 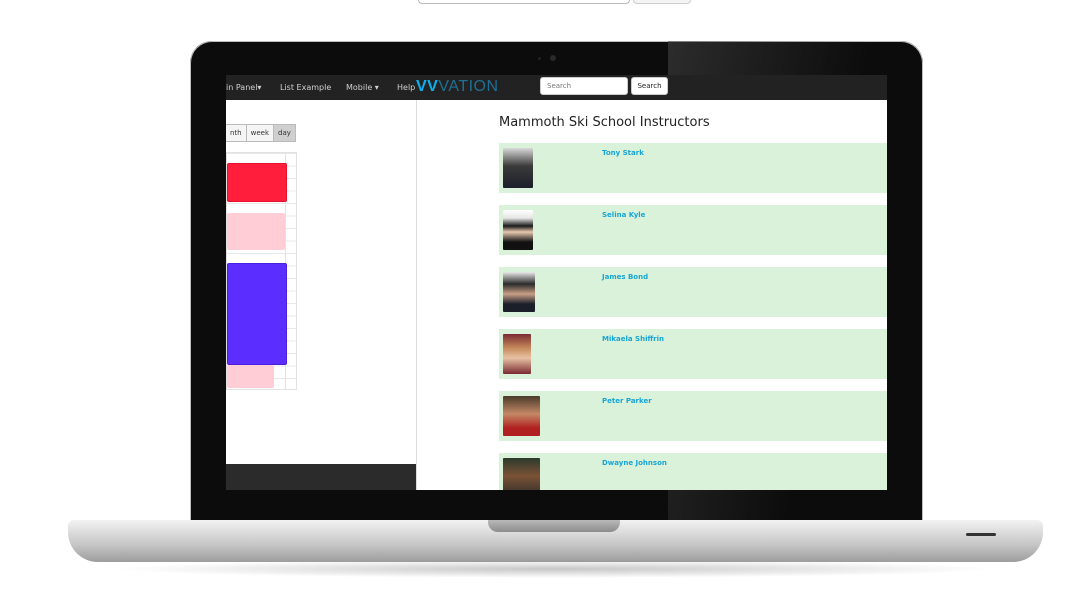 What do you see at coordinates (693, 471) in the screenshot?
I see `list-item: Dwayne Johnson` at bounding box center [693, 471].